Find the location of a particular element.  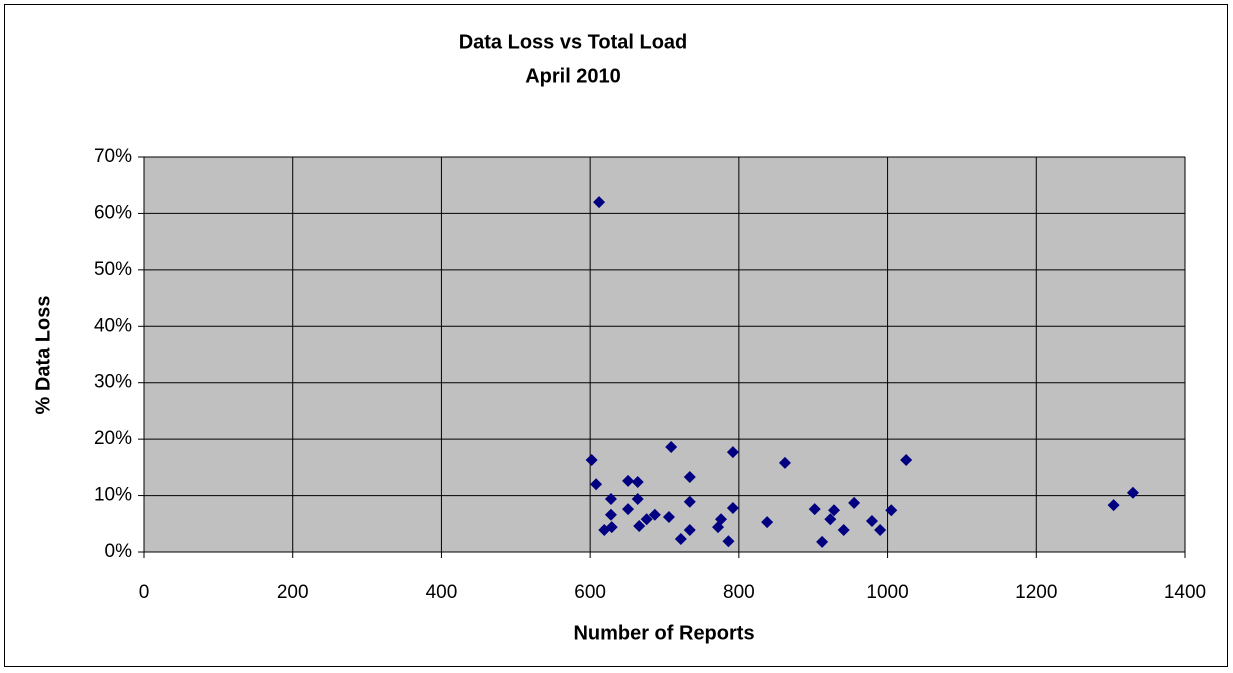

x-tick-label: 1400 is located at coordinates (1185, 592).